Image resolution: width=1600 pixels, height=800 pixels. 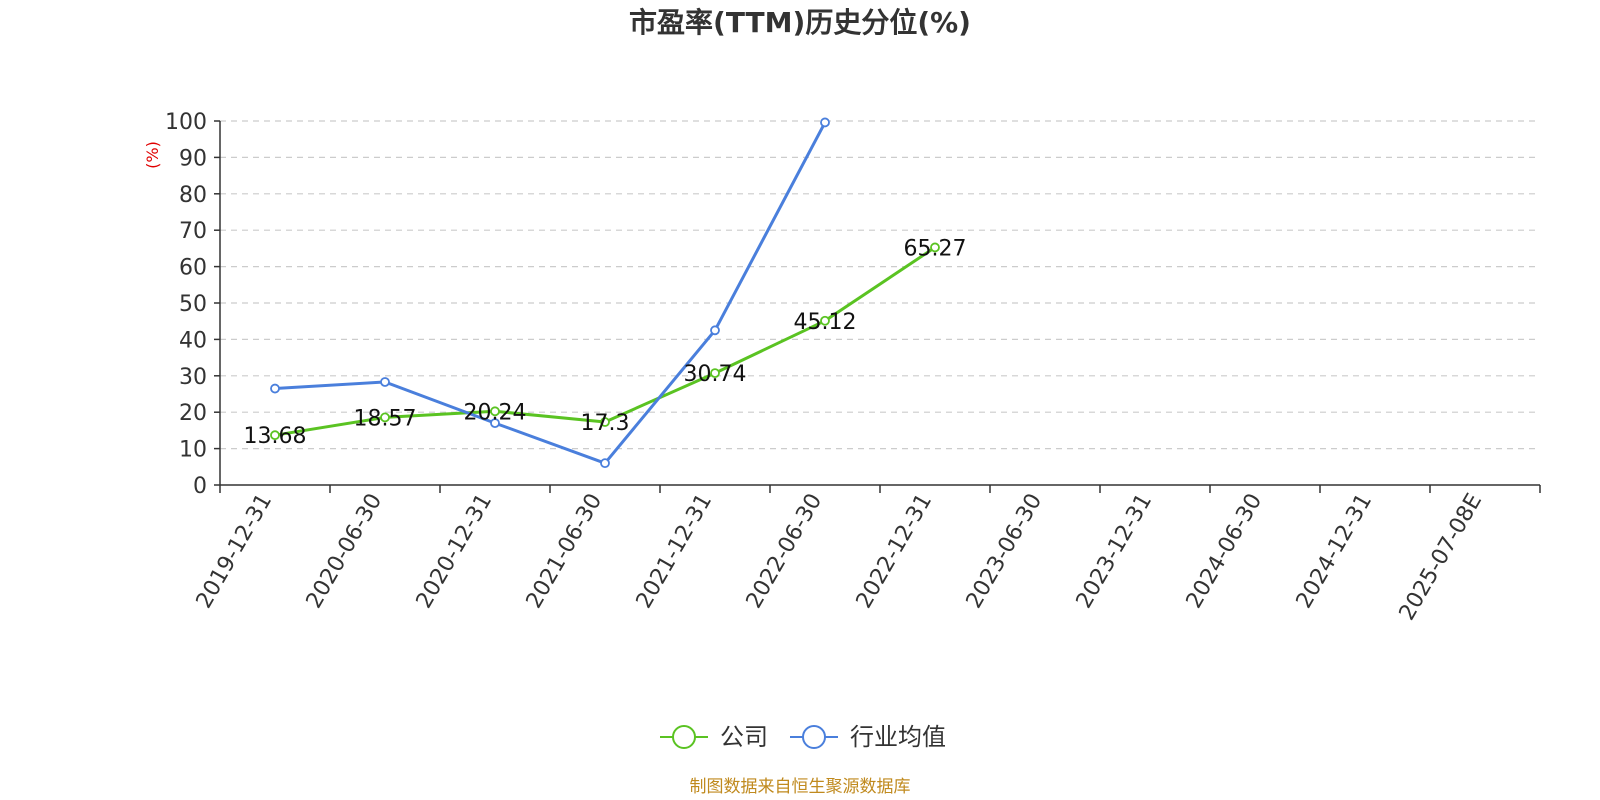 What do you see at coordinates (193, 231) in the screenshot?
I see `y-tick-label: 70` at bounding box center [193, 231].